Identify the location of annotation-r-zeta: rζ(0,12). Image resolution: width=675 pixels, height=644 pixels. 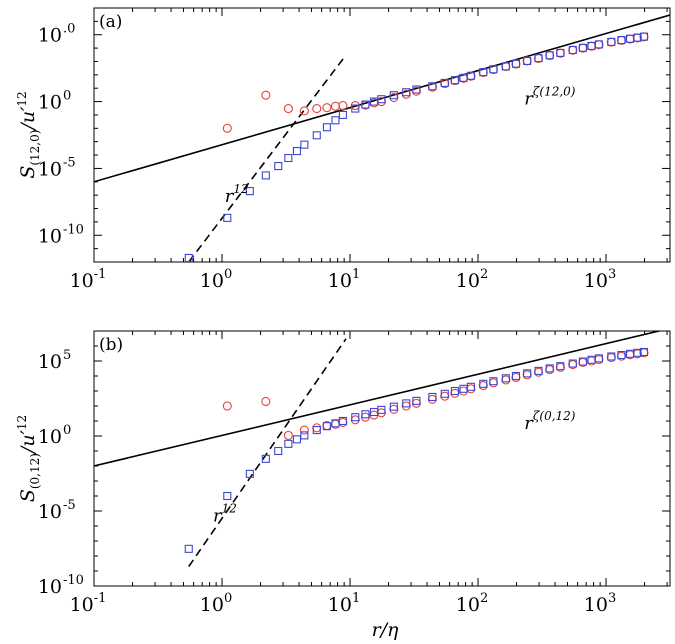
(550, 421).